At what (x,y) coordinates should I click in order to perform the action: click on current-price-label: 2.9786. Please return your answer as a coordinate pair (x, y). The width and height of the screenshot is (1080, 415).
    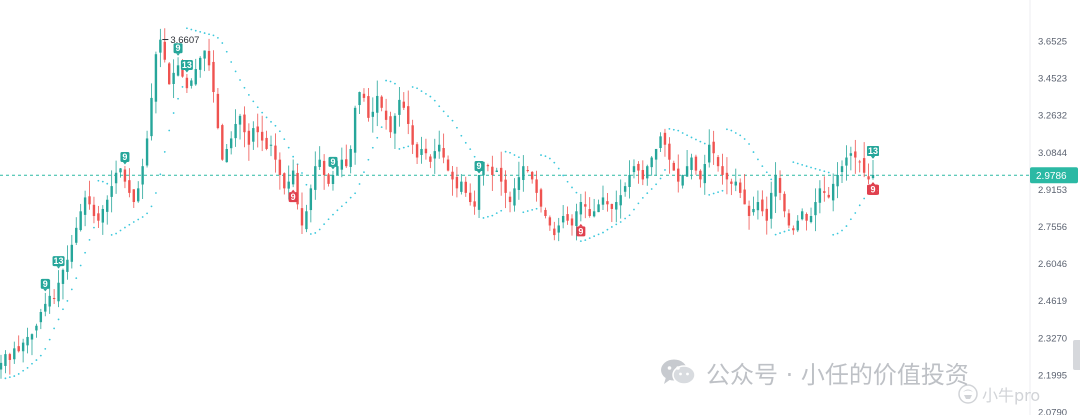
    Looking at the image, I should click on (1054, 175).